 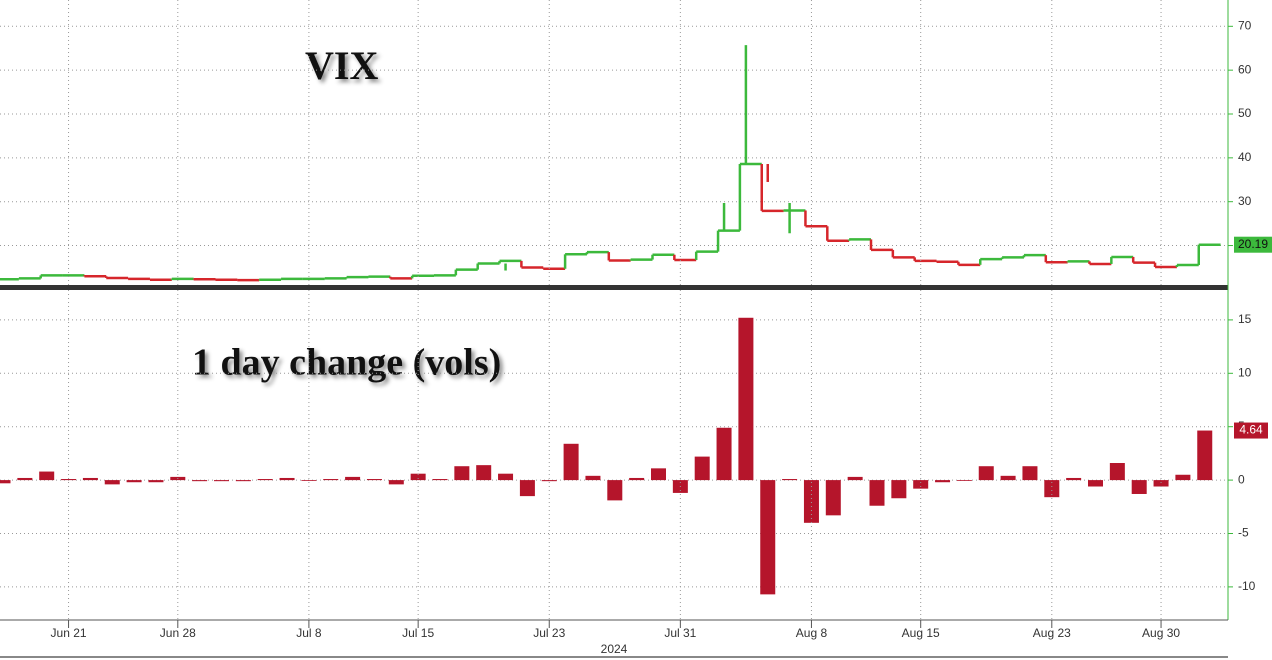 I want to click on x-tick-label: Jul 8, so click(x=309, y=633).